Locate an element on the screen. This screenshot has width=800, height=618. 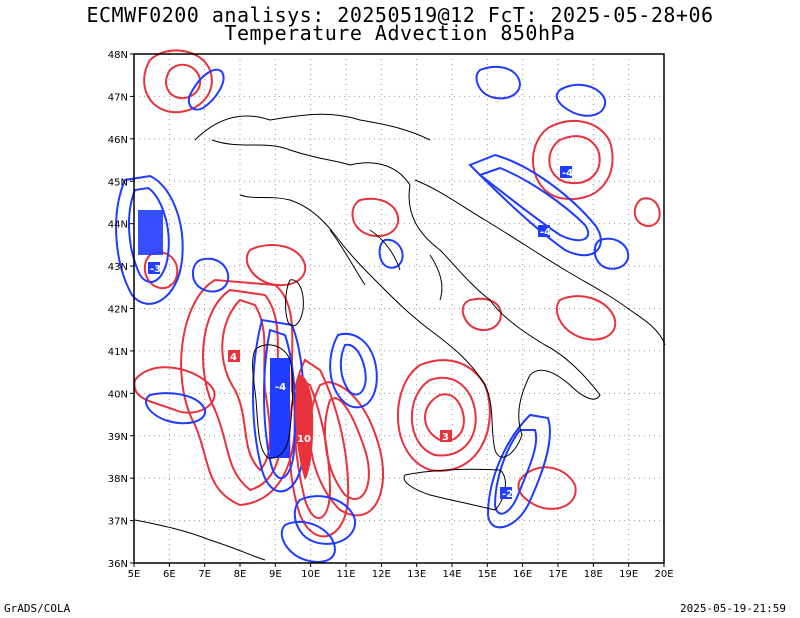
coastline-sicily is located at coordinates (454, 489).